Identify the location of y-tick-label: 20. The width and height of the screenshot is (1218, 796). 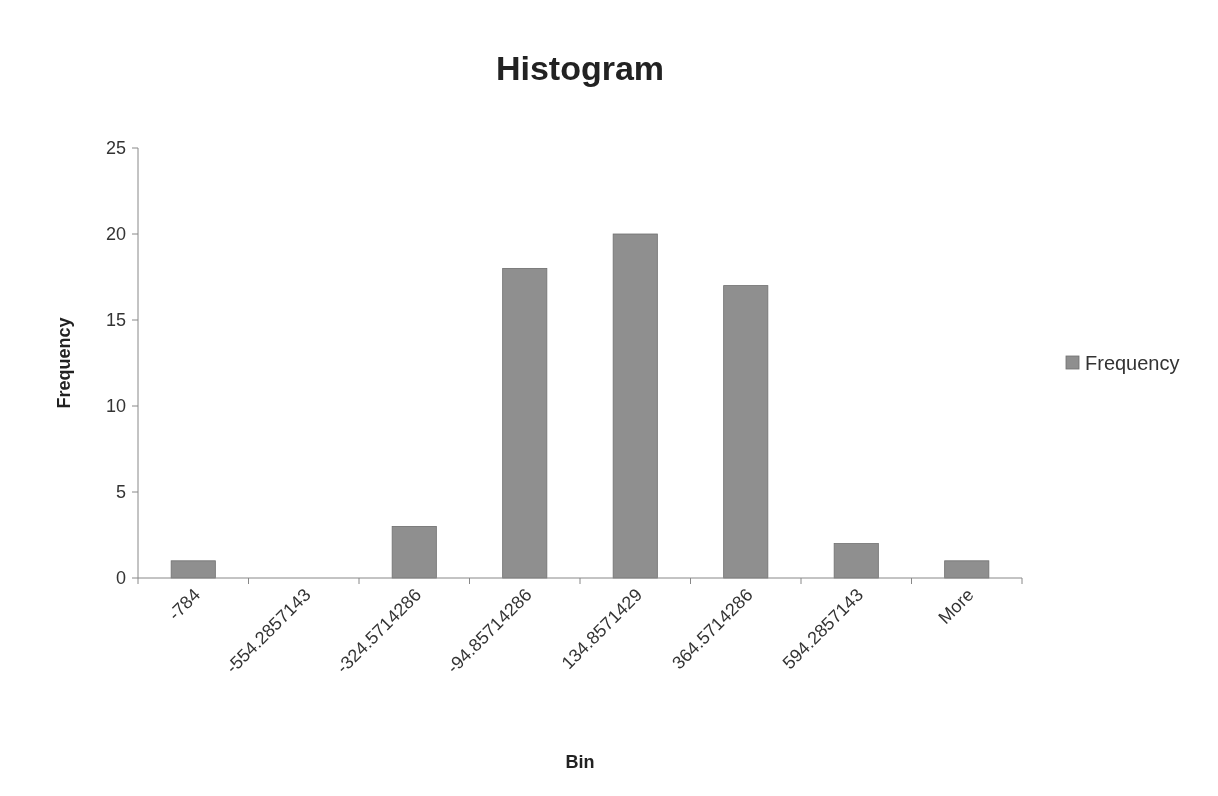
(115, 234).